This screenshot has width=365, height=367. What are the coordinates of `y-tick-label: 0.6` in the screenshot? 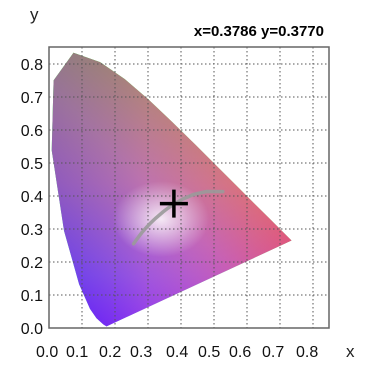 It's located at (32, 131).